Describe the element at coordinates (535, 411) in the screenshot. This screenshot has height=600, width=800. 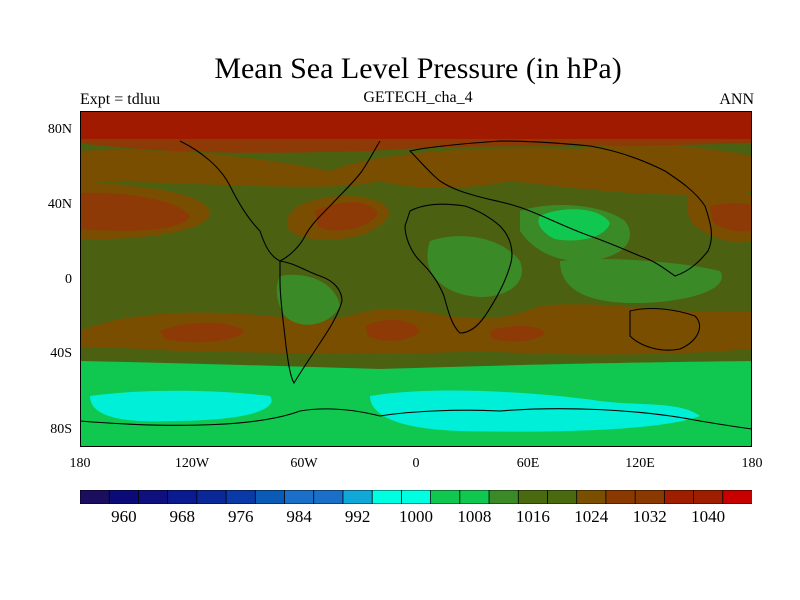
I see `southern-ocean-core-east` at that location.